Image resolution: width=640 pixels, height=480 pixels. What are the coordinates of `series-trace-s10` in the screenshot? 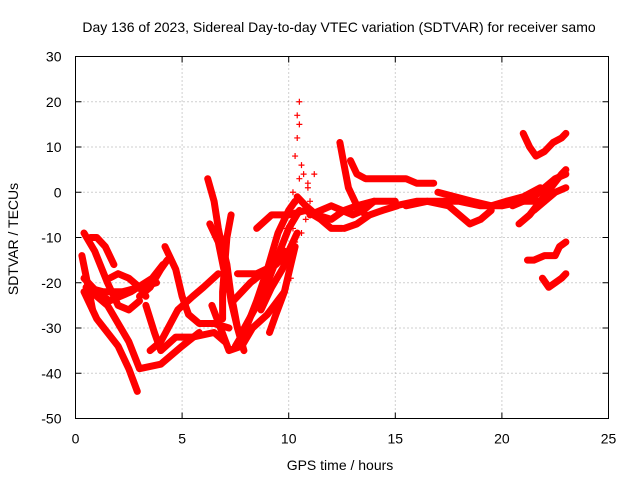 It's located at (197, 287).